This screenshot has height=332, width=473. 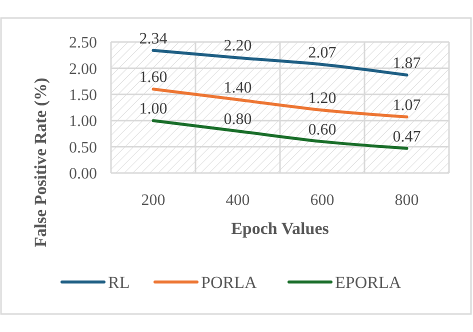 What do you see at coordinates (83, 43) in the screenshot?
I see `y-tick-label: 2.50` at bounding box center [83, 43].